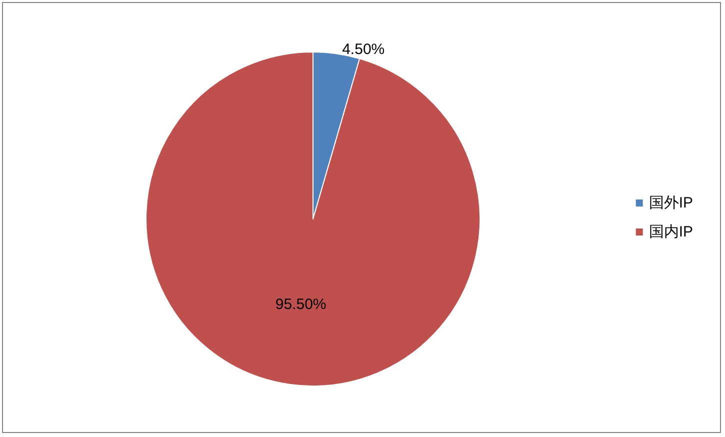 The width and height of the screenshot is (725, 437). What do you see at coordinates (671, 203) in the screenshot?
I see `legend-label: 国外IP` at bounding box center [671, 203].